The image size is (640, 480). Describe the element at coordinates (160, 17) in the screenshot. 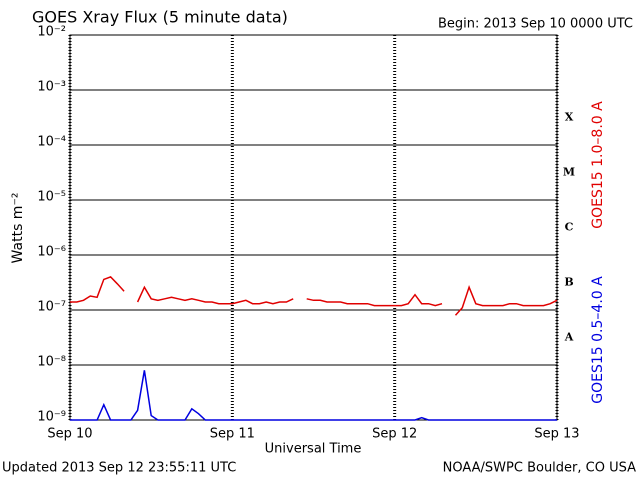

I see `chart-title: GOES Xray Flux (5 minute data)` at that location.